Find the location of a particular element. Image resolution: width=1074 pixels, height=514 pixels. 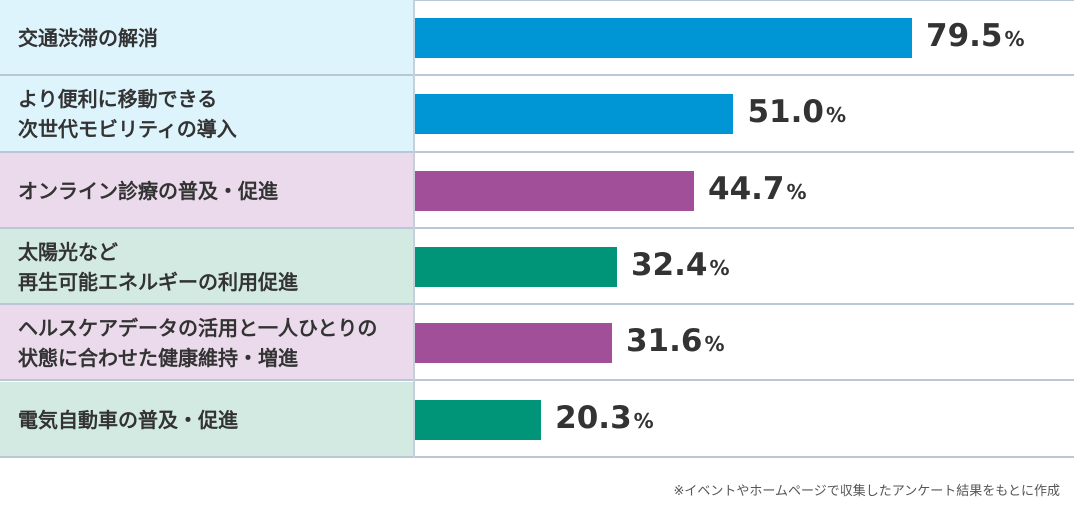

bar-value-label: 31.6% is located at coordinates (675, 341).